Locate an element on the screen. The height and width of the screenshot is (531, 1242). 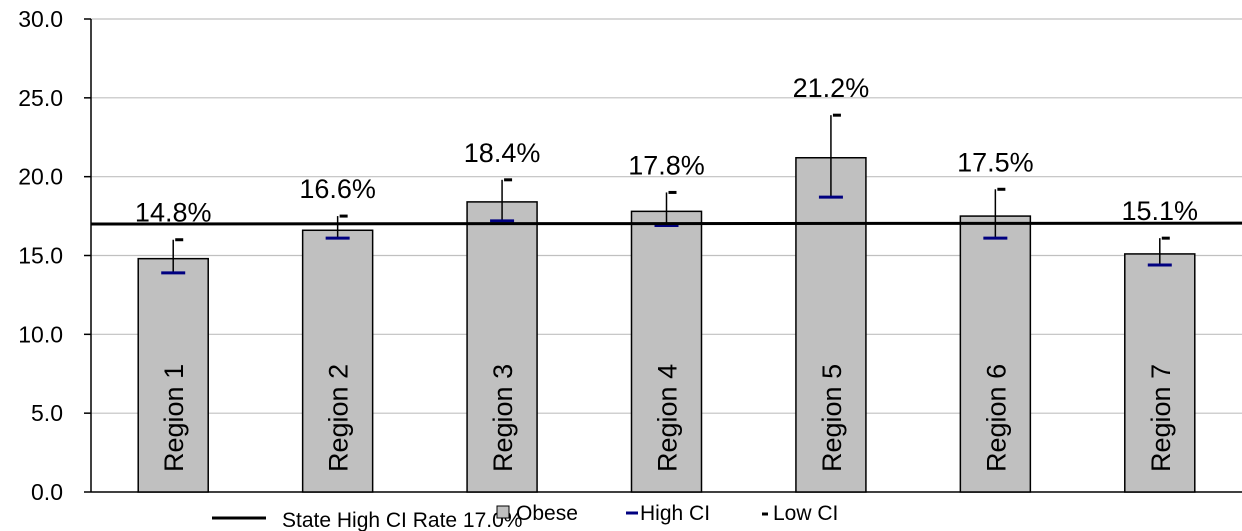
y-tick-label: 30.0 is located at coordinates (40, 19).